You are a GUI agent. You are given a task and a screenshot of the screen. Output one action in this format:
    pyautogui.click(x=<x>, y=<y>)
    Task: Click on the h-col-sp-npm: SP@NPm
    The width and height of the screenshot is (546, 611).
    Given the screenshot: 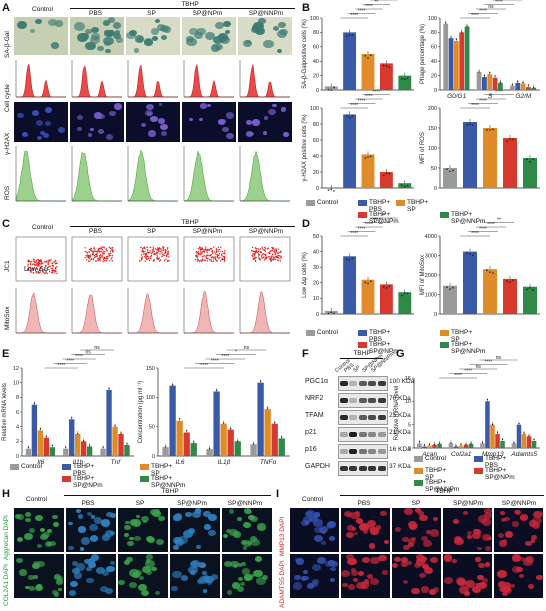 What is the action you would take?
    pyautogui.click(x=192, y=503)
    